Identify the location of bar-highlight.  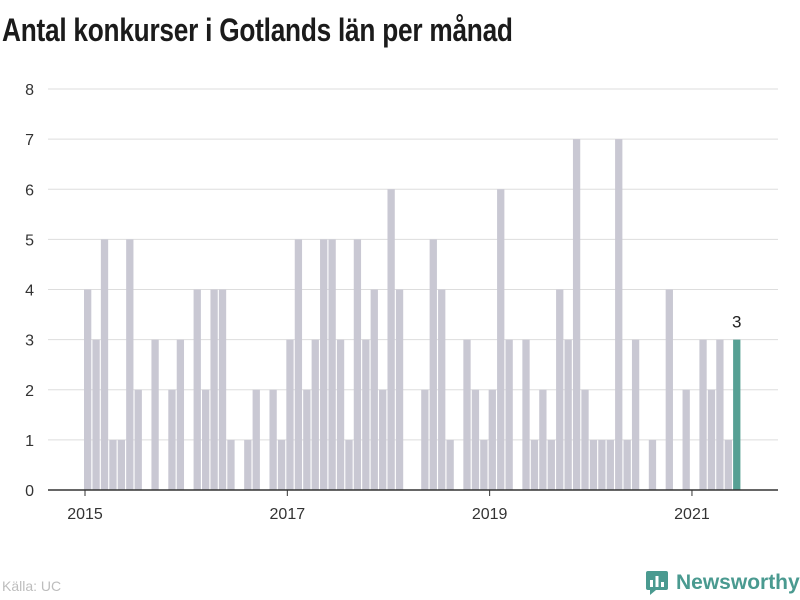
(737, 415).